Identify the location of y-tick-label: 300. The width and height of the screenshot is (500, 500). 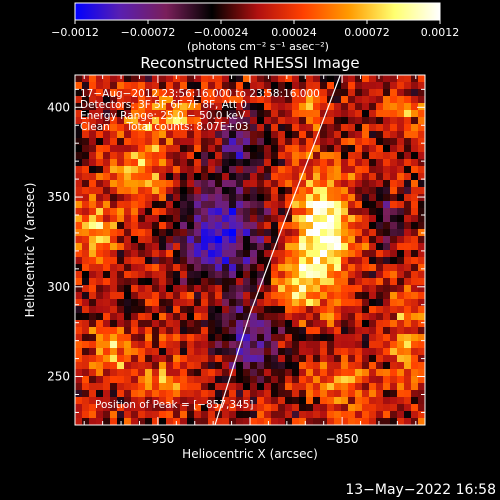
(58, 287).